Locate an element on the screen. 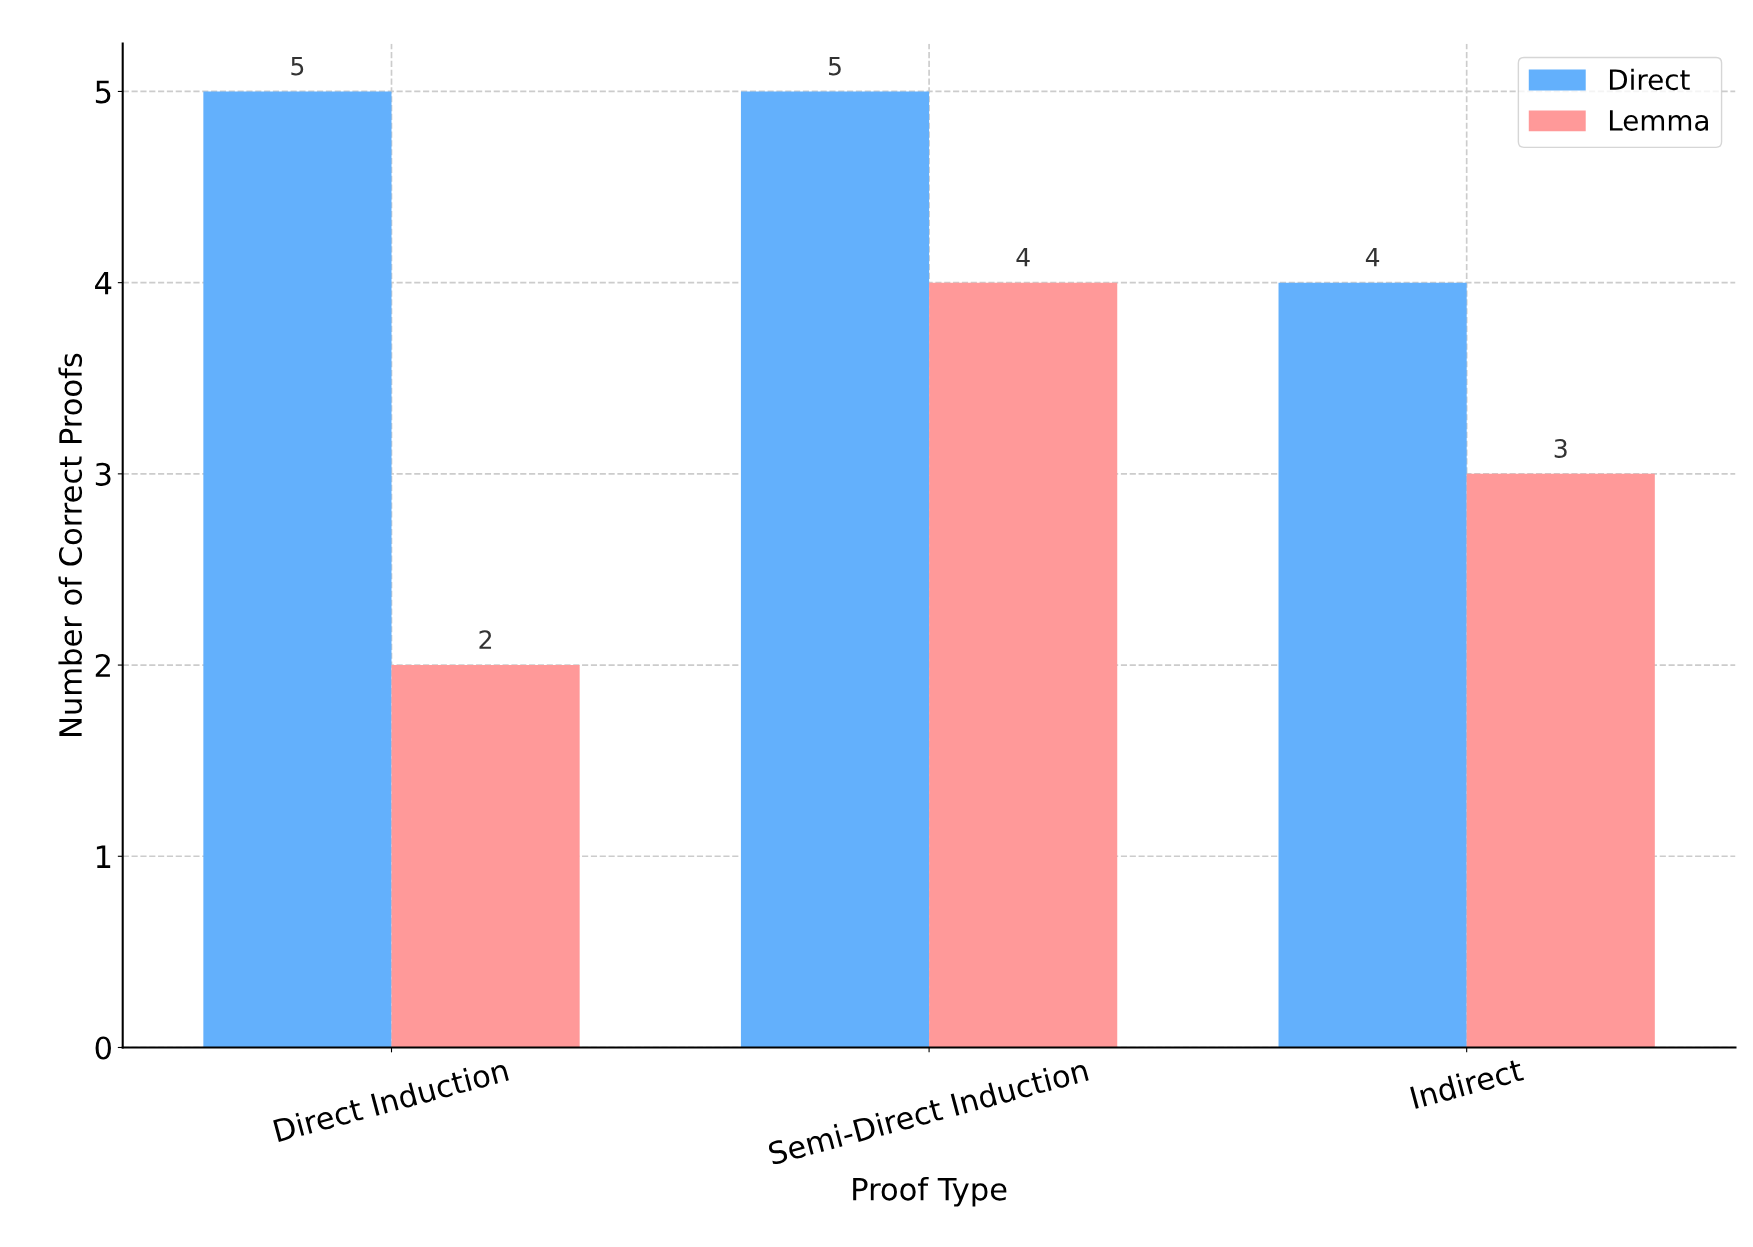  y-tick-label: 3 is located at coordinates (103, 474).